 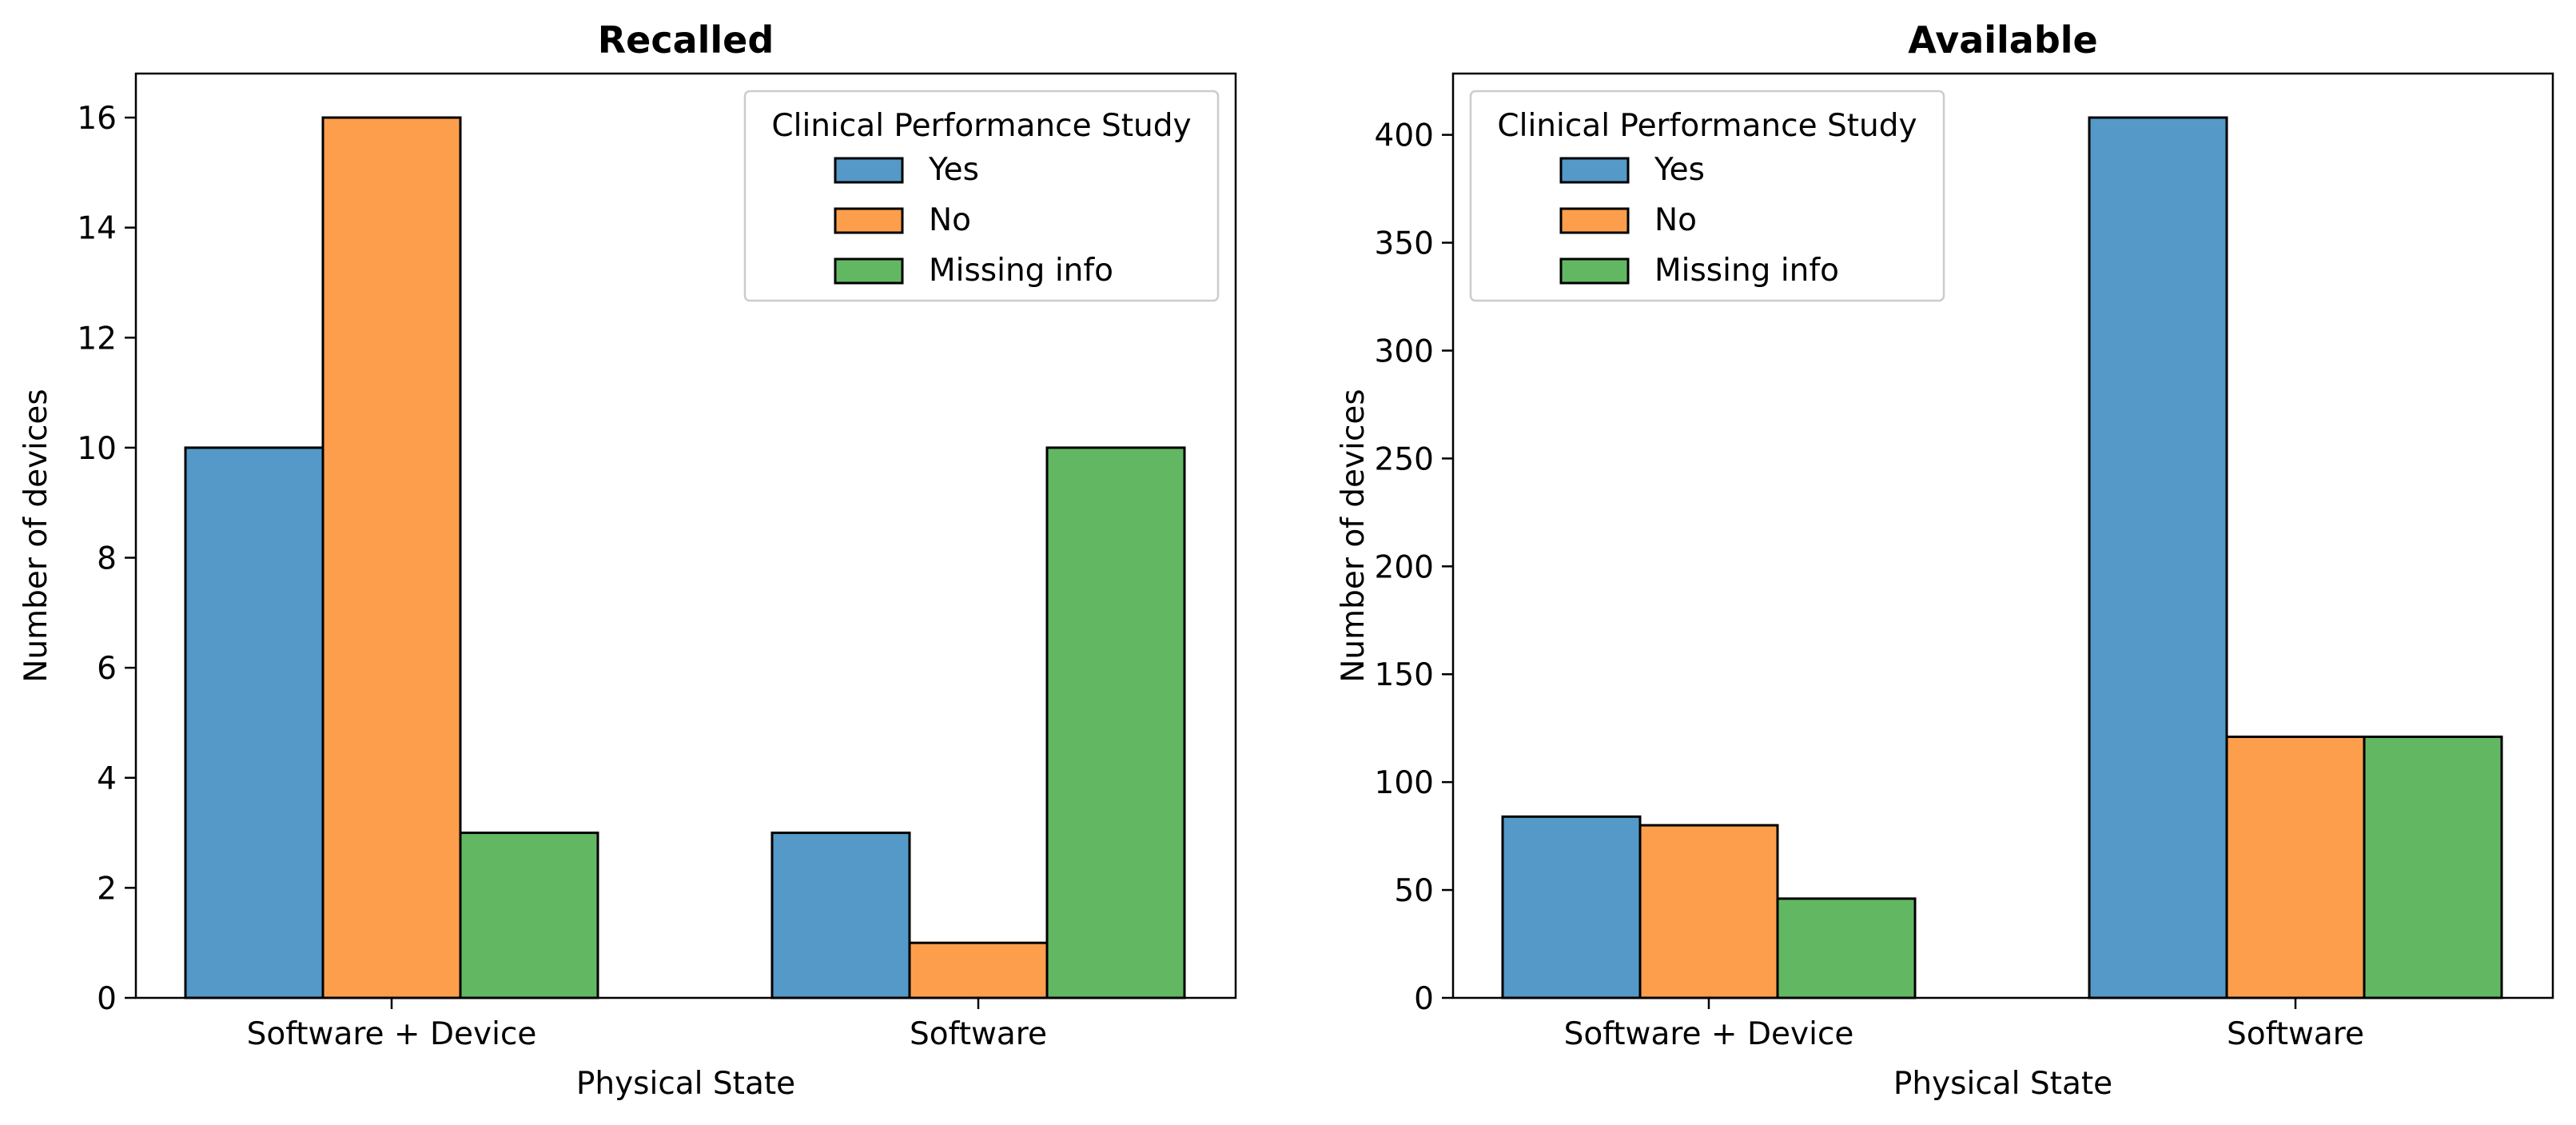 I want to click on y-tick-label: 8, so click(x=107, y=559).